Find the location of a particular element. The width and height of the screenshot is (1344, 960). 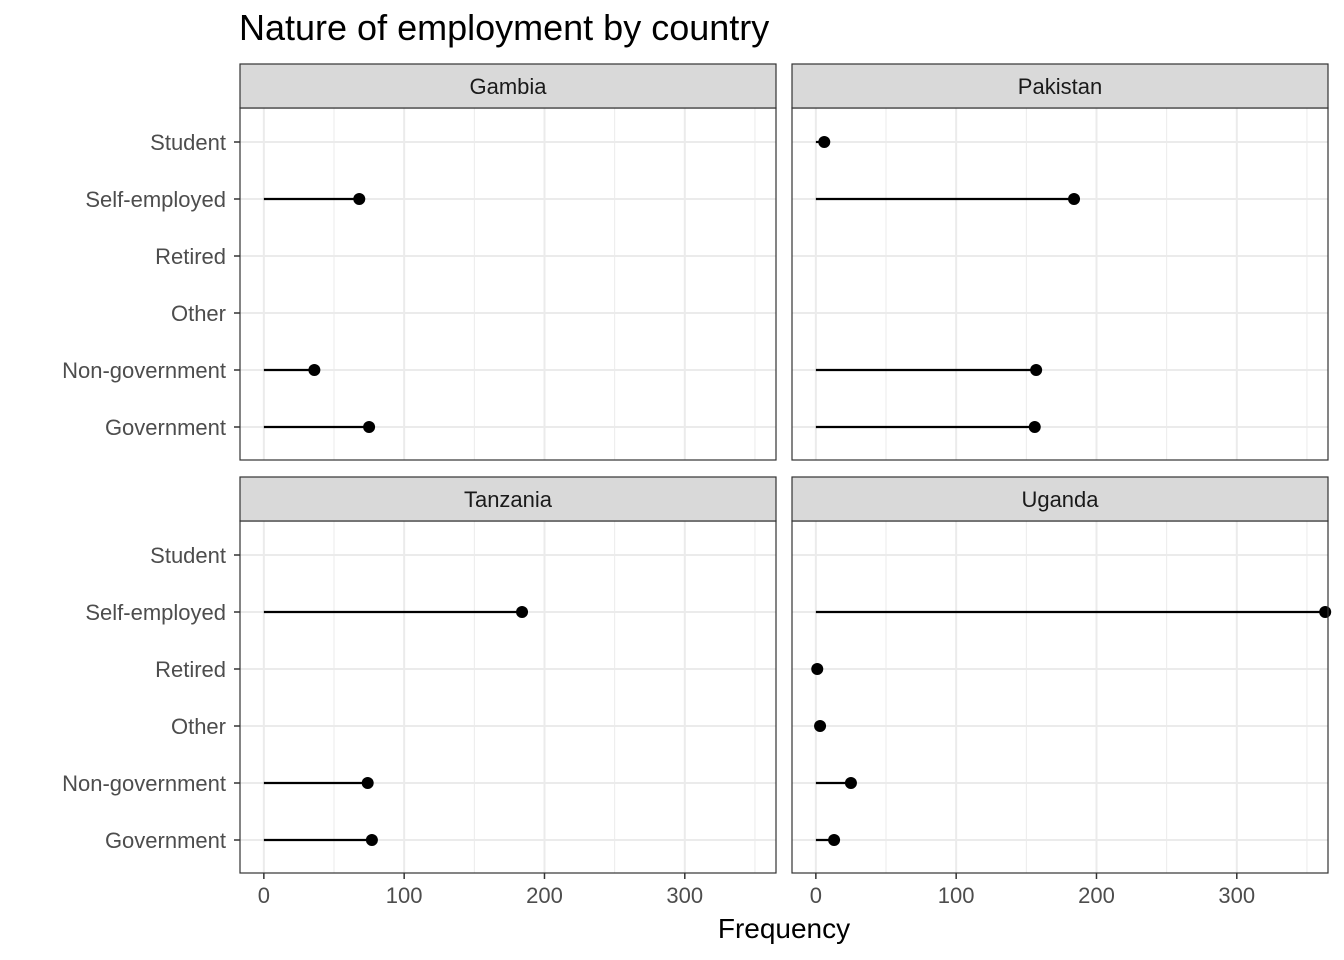

strip-label: Pakistan is located at coordinates (1060, 86).